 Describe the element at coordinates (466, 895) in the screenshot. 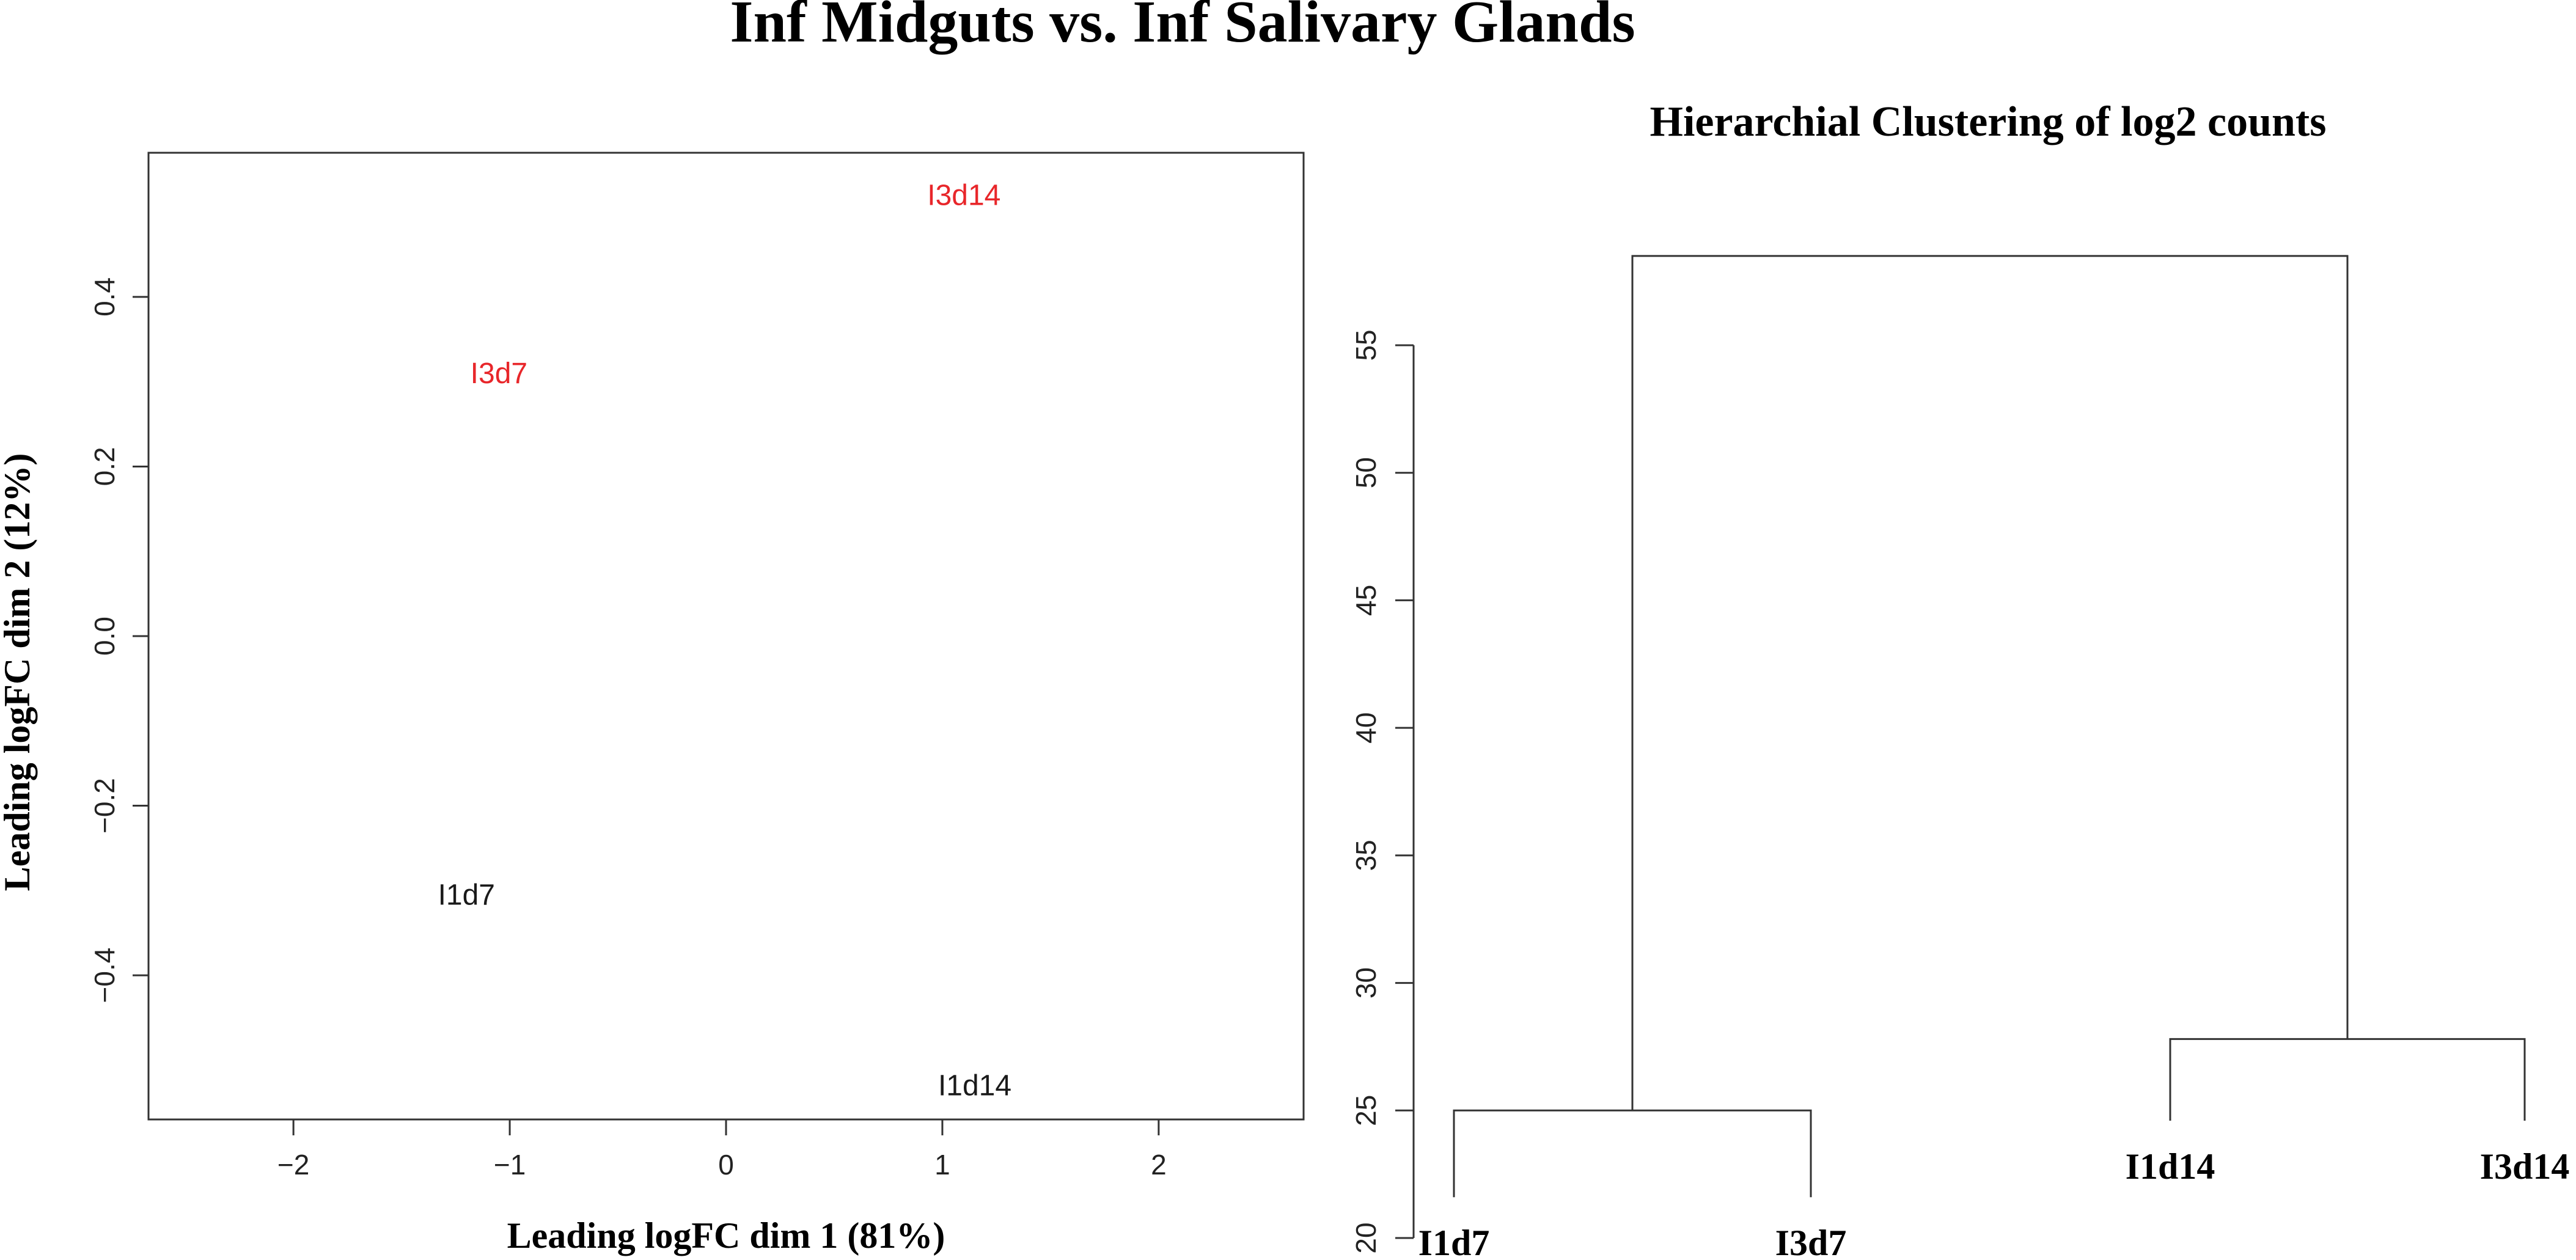

I see `scatter-point-label: I1d7` at that location.